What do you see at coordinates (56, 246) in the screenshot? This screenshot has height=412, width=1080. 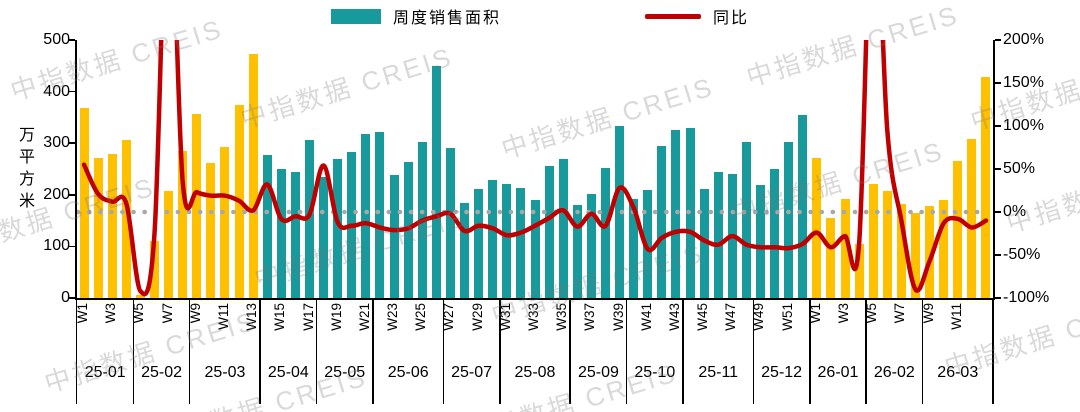 I see `y-left-tick-label: 100` at bounding box center [56, 246].